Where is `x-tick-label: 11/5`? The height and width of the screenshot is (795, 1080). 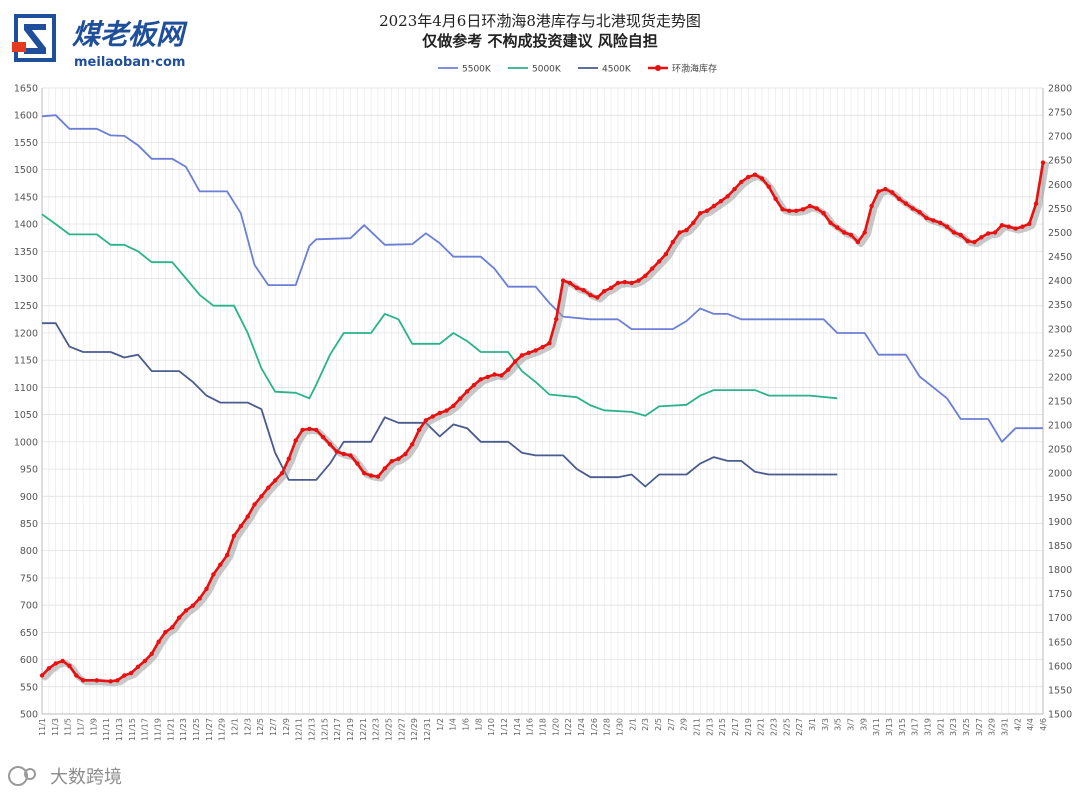 x-tick-label: 11/5 is located at coordinates (68, 727).